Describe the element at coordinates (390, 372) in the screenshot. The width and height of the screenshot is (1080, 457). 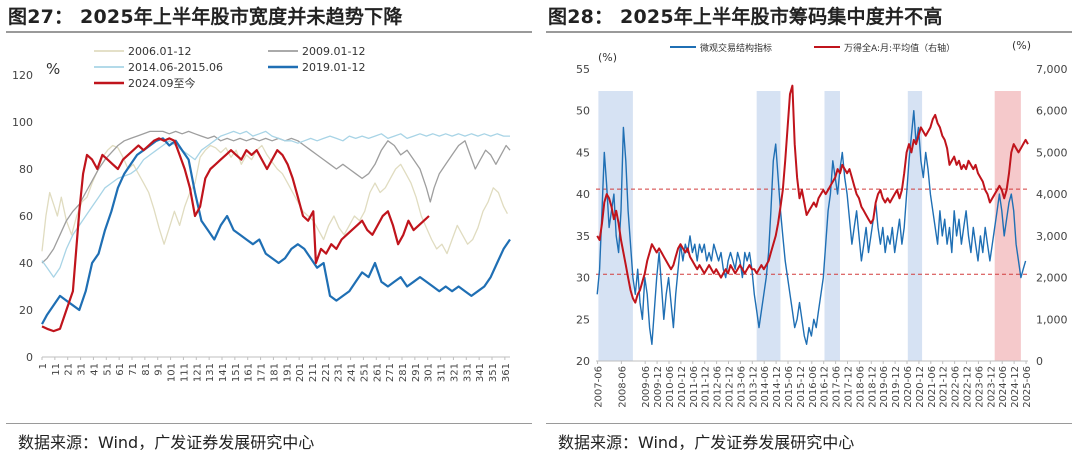
I see `x-tick-label: 271` at that location.